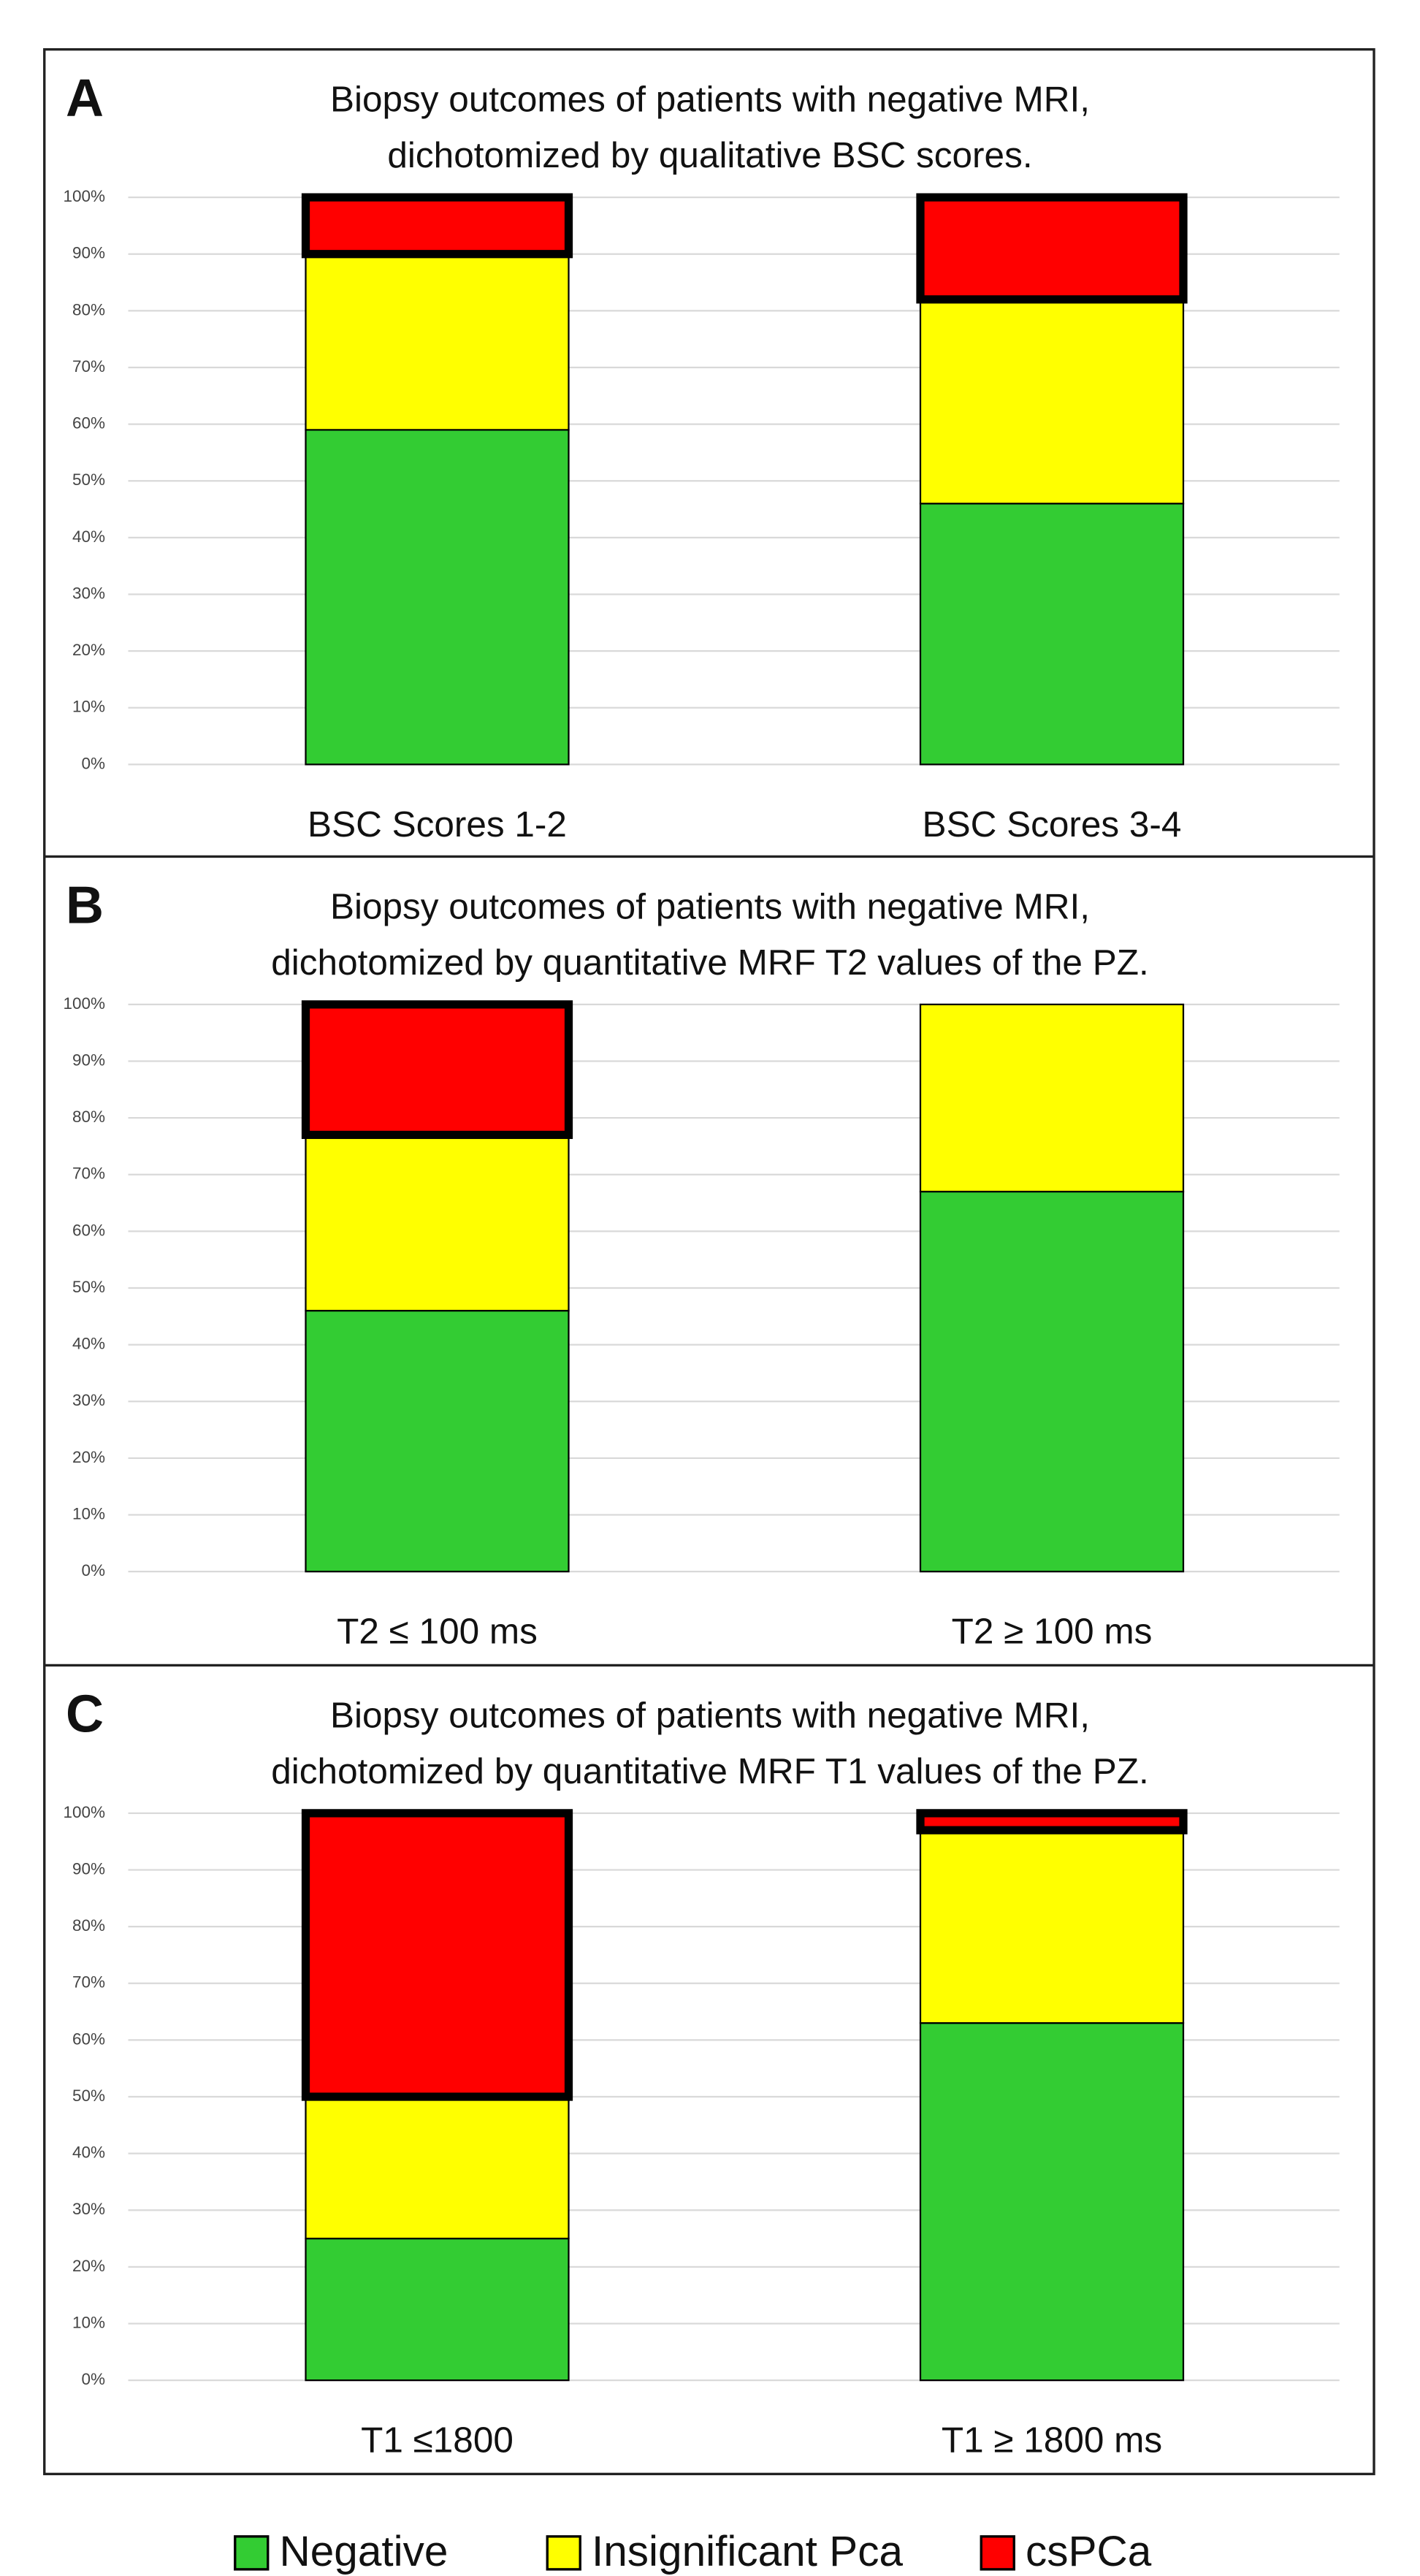 This screenshot has width=1420, height=2576. Describe the element at coordinates (364, 2552) in the screenshot. I see `legend-label: Negative` at that location.